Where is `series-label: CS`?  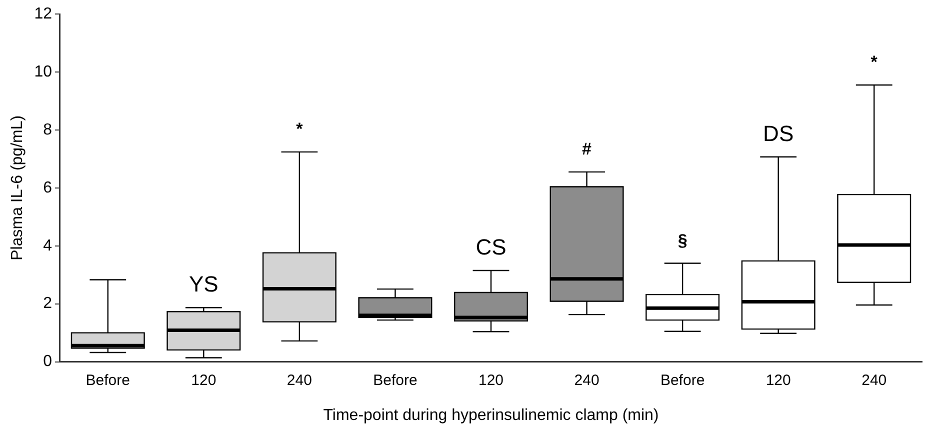 series-label: CS is located at coordinates (491, 247).